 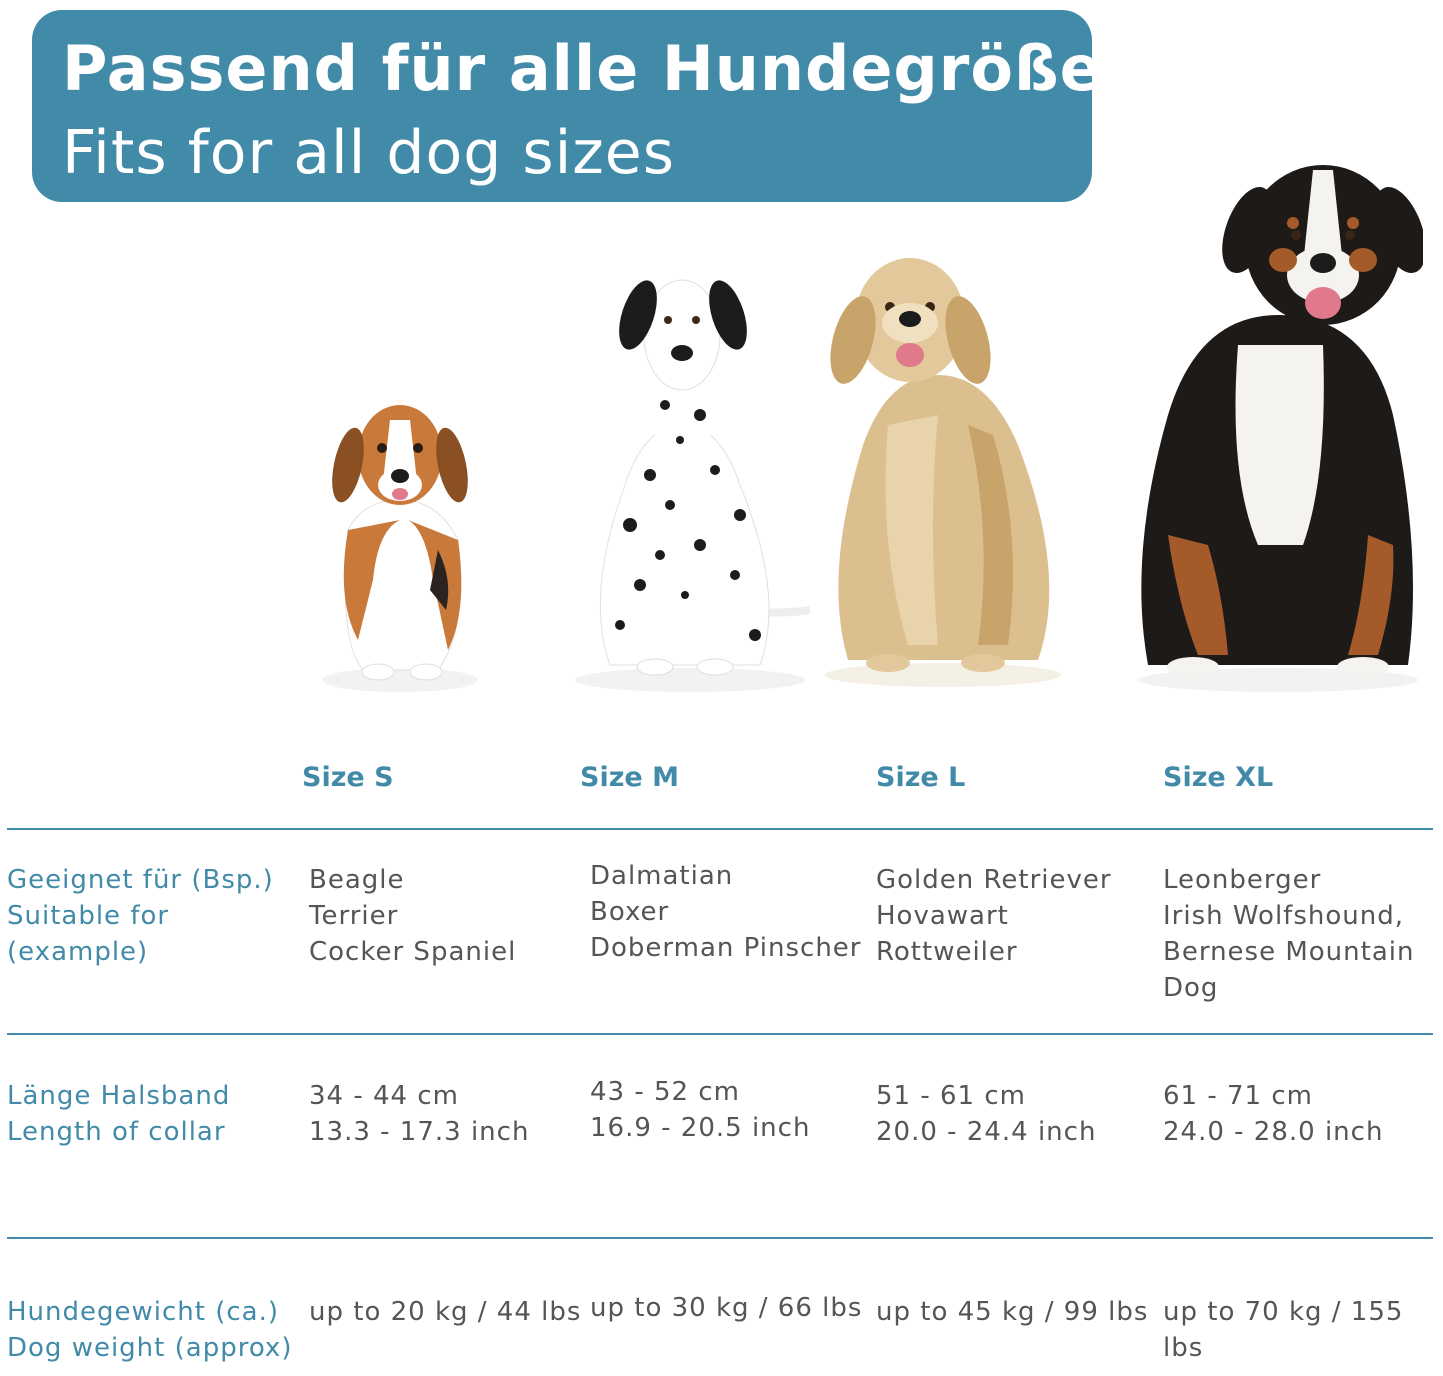 I want to click on weight-size-l: up to 45 kg / 99 lbs, so click(x=1012, y=1312).